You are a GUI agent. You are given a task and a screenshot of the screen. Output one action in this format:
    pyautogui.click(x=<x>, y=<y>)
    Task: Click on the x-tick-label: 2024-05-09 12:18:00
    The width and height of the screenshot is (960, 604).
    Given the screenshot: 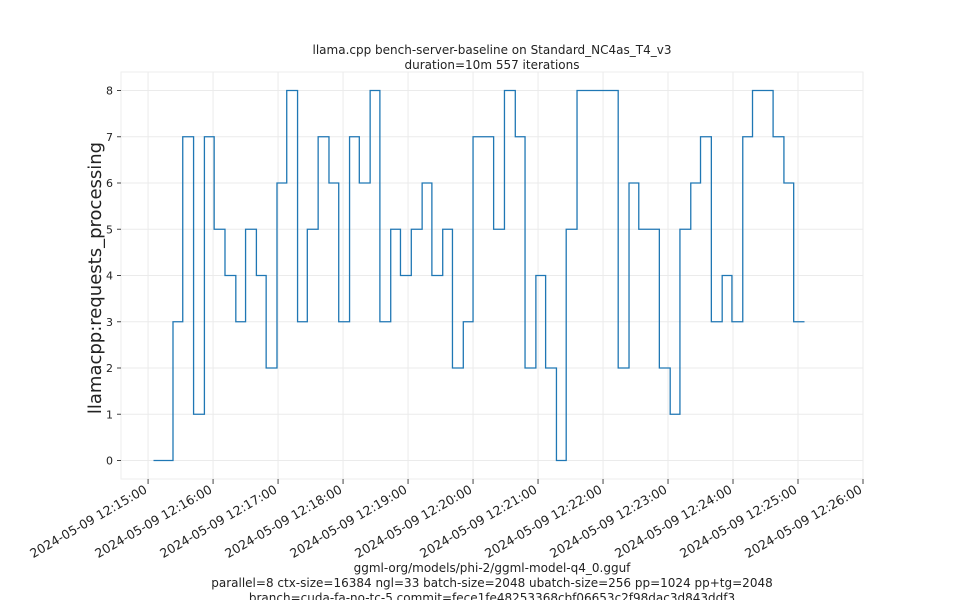 What is the action you would take?
    pyautogui.click(x=283, y=521)
    